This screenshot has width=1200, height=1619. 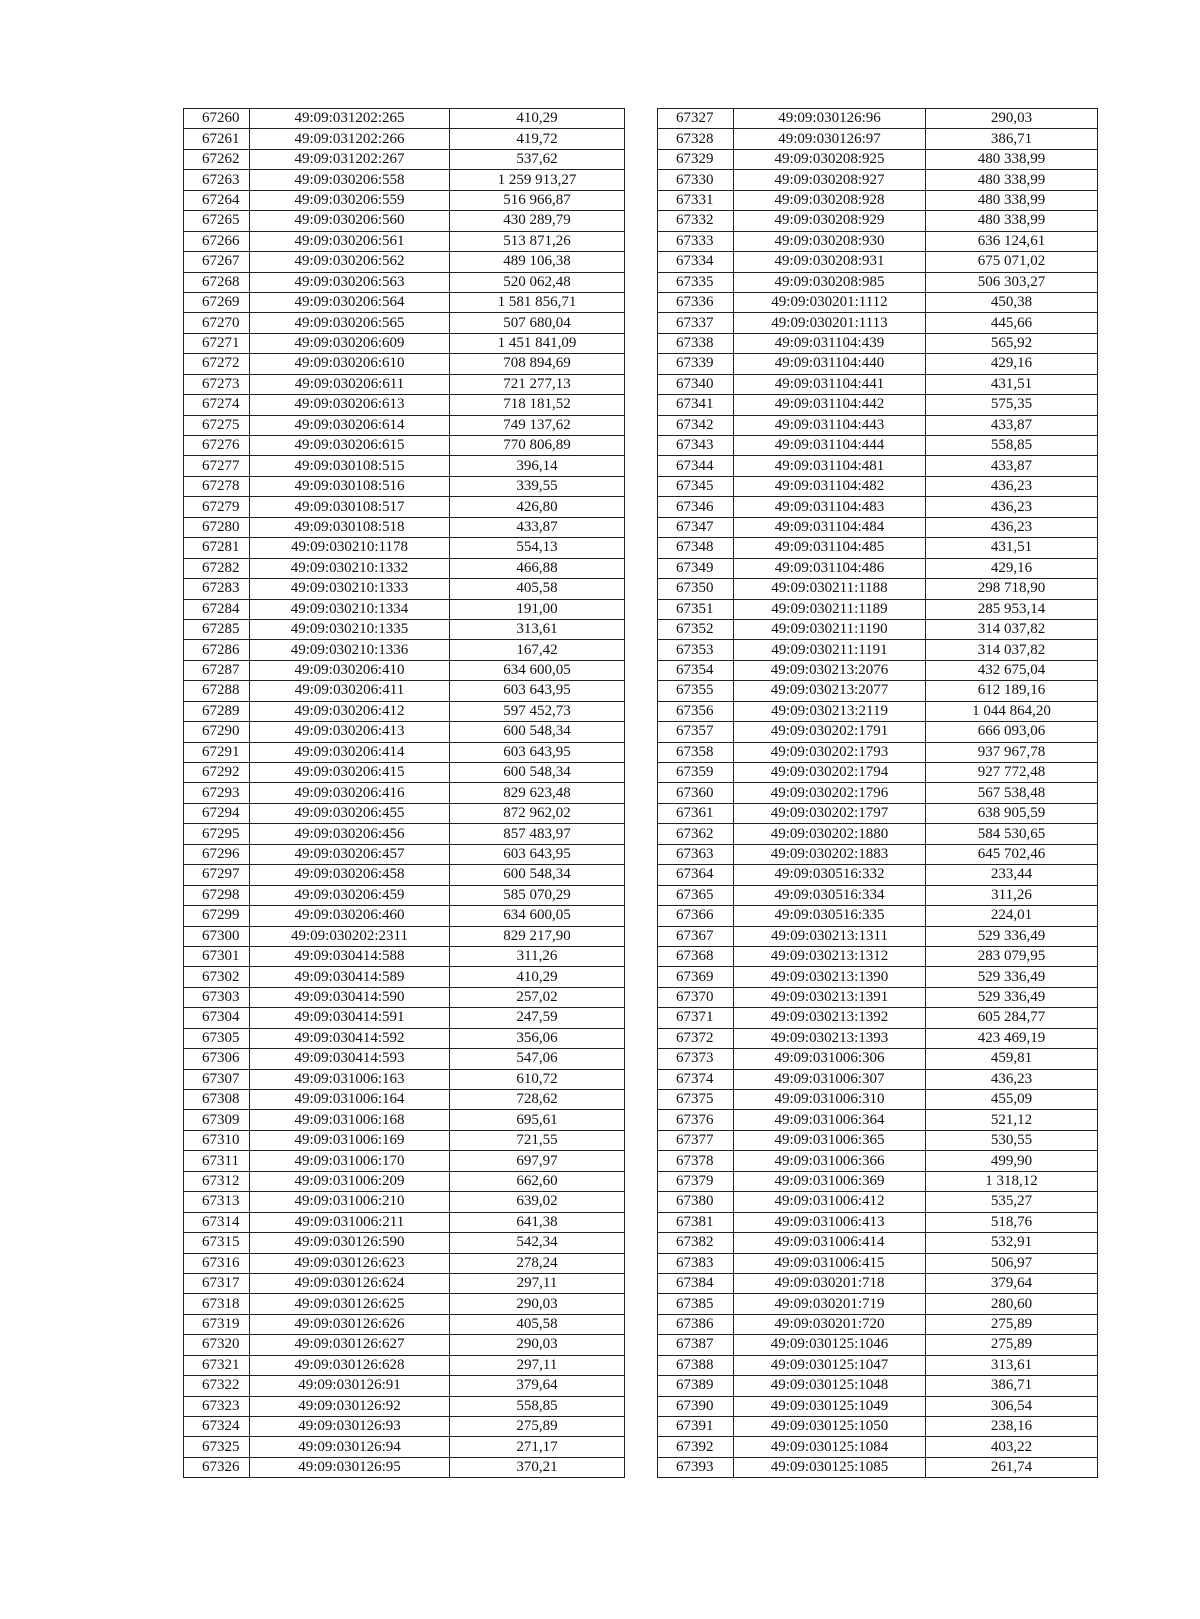 I want to click on value-cell: 311,26, so click(x=537, y=956).